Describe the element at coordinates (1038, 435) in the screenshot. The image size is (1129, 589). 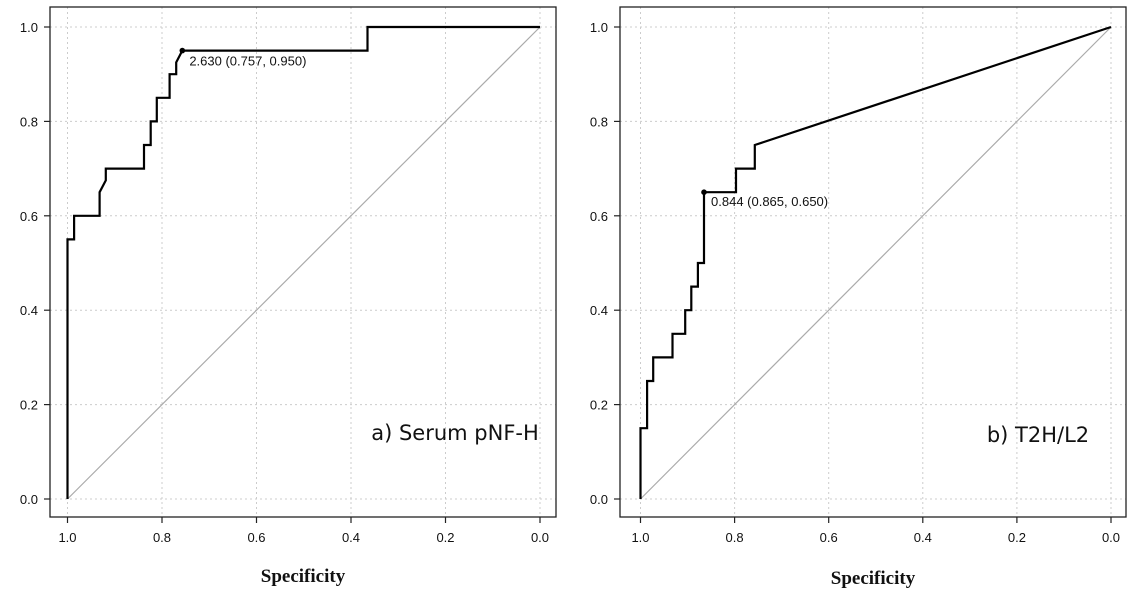
I see `panel-title: b) T2H/L2` at that location.